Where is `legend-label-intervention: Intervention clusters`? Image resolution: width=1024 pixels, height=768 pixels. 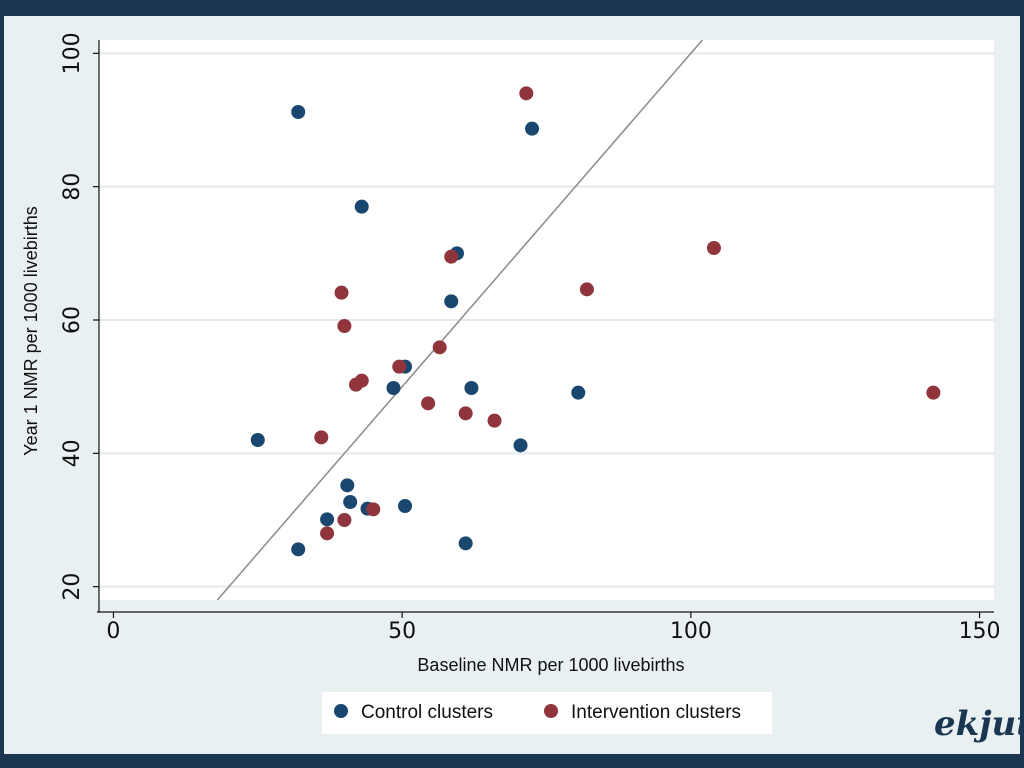
legend-label-intervention: Intervention clusters is located at coordinates (656, 712).